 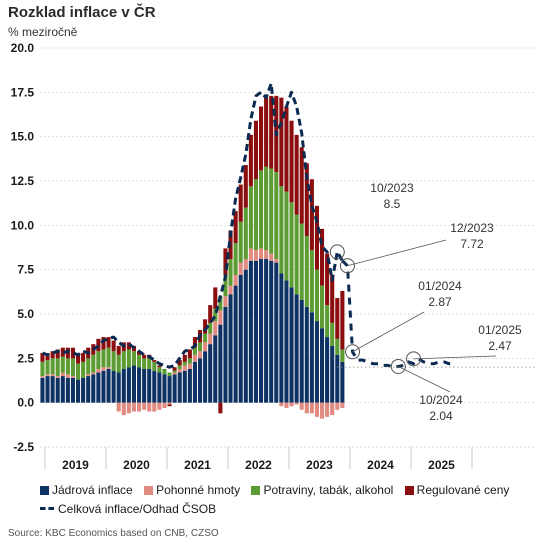 What do you see at coordinates (92, 490) in the screenshot?
I see `legend-label-core: Jádrová inflace` at bounding box center [92, 490].